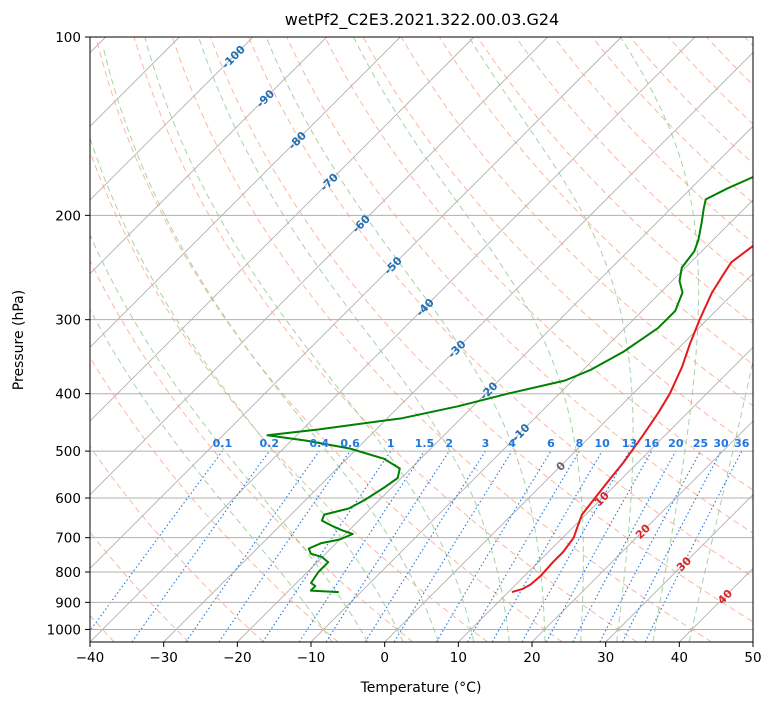 This screenshot has height=708, width=775. I want to click on x-tick-label: 0, so click(384, 658).